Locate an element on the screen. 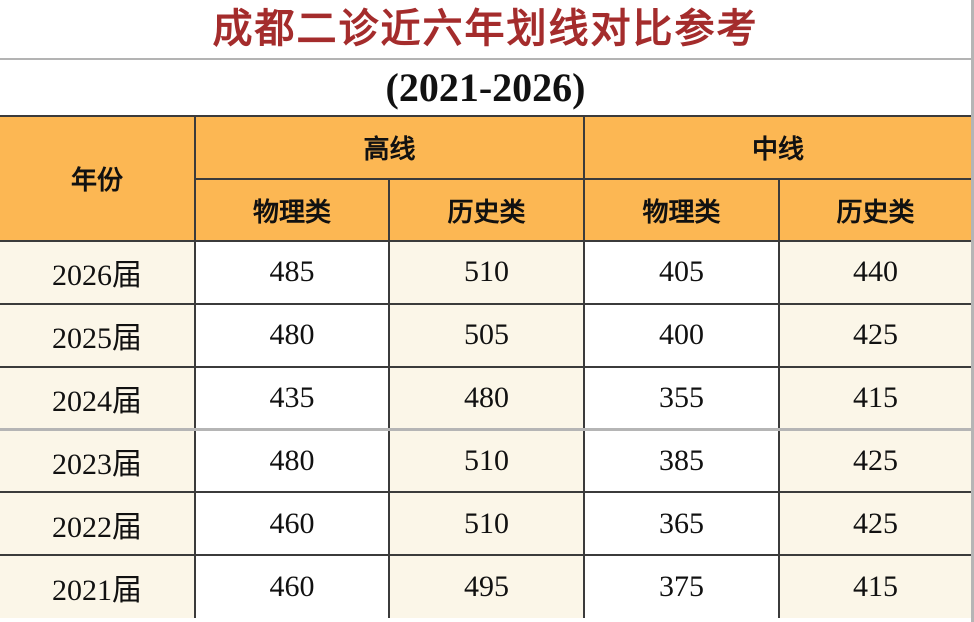 The width and height of the screenshot is (974, 622). score-cell: 400 is located at coordinates (682, 335).